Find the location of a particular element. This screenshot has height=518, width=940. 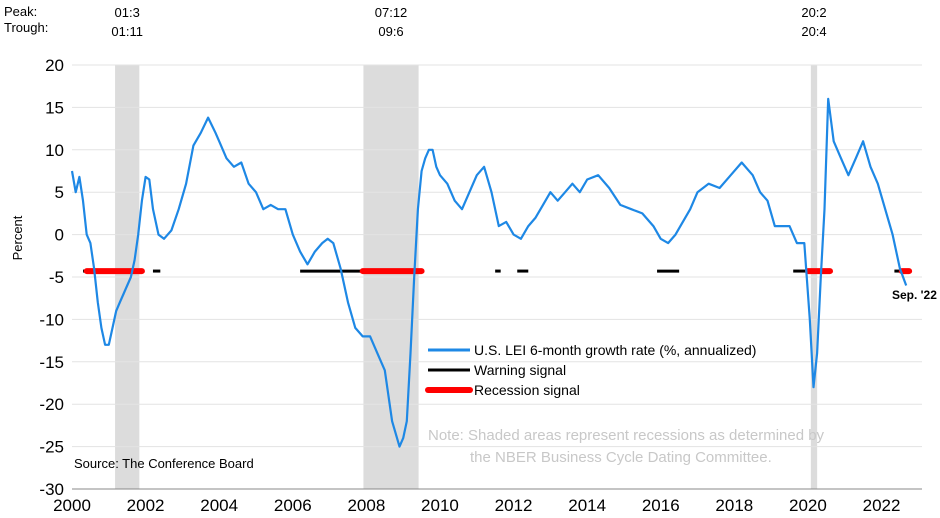

y-tick-label-3: 5 is located at coordinates (59, 192).